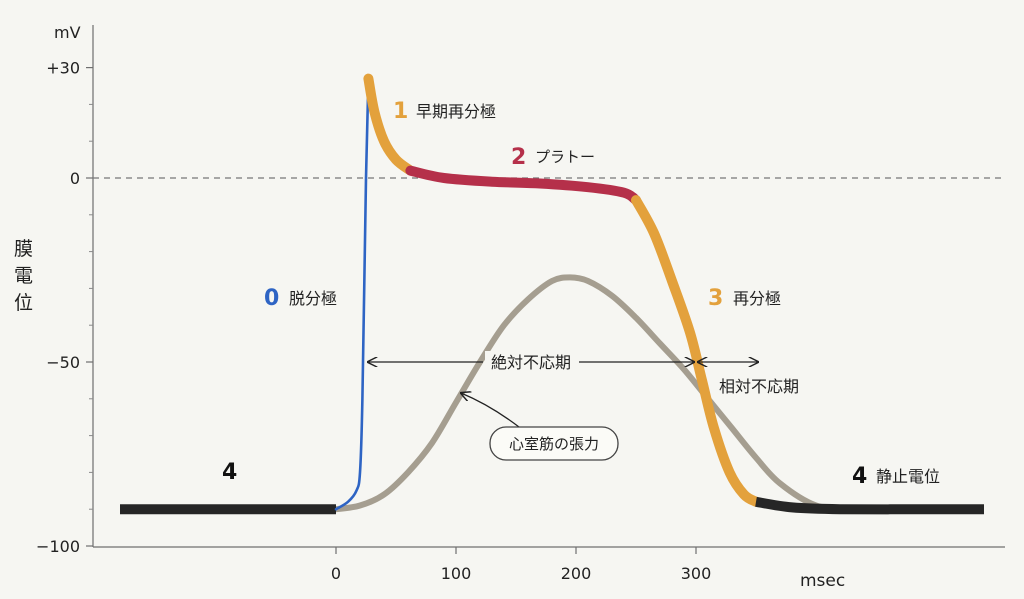 Image resolution: width=1024 pixels, height=599 pixels. What do you see at coordinates (336, 573) in the screenshot?
I see `x-tick-label-0: 0` at bounding box center [336, 573].